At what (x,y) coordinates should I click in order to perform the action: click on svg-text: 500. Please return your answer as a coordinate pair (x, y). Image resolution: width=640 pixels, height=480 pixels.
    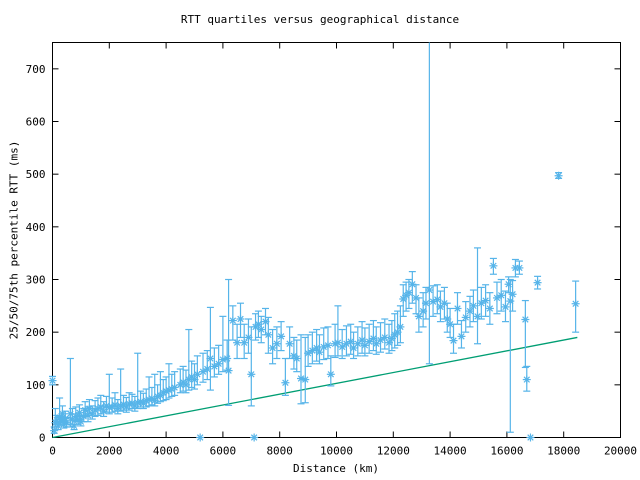
    Looking at the image, I should click on (36, 174).